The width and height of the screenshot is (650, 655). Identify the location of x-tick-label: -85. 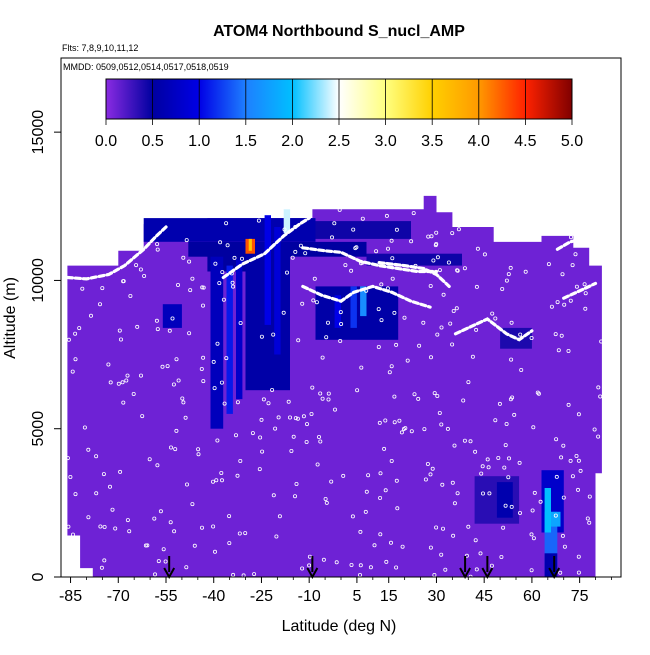
(70, 596).